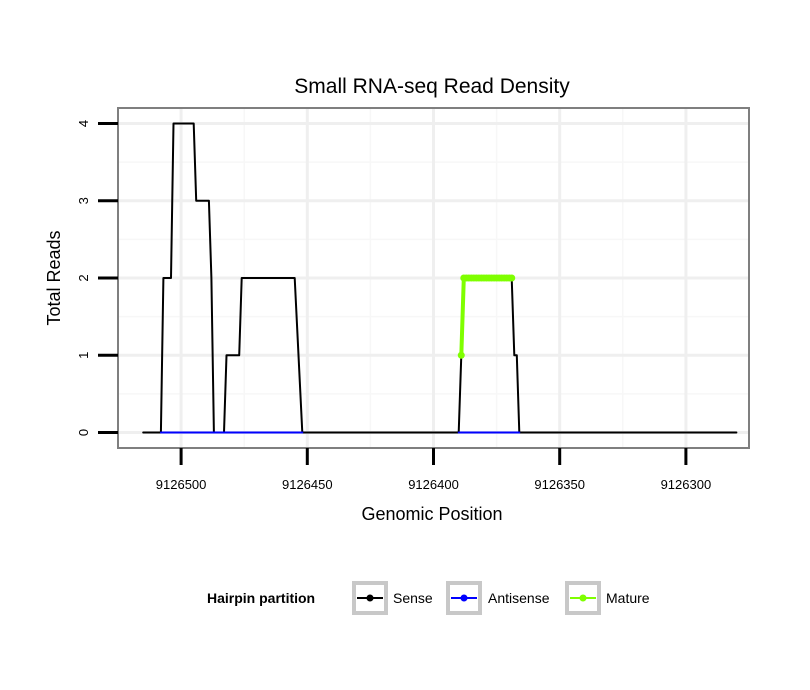  Describe the element at coordinates (83, 200) in the screenshot. I see `y-tick-label: 3` at that location.